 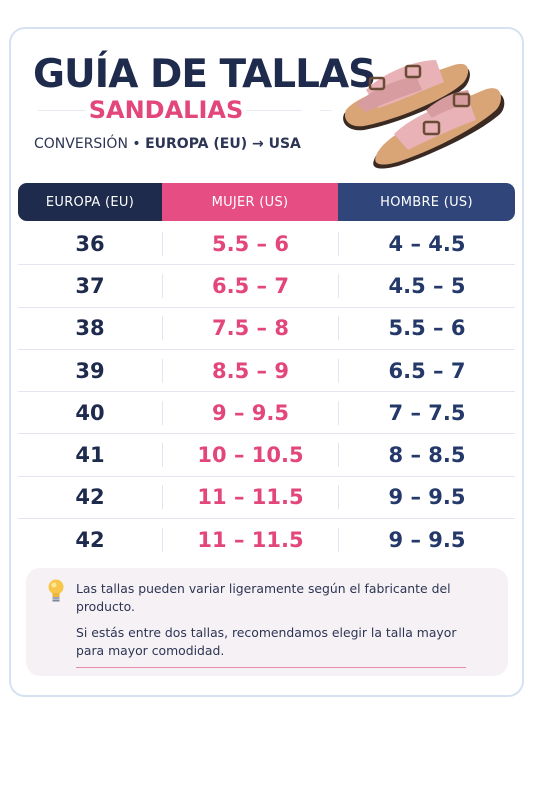 I want to click on conversion-prefix: CONVERSIÓN •, so click(x=90, y=144).